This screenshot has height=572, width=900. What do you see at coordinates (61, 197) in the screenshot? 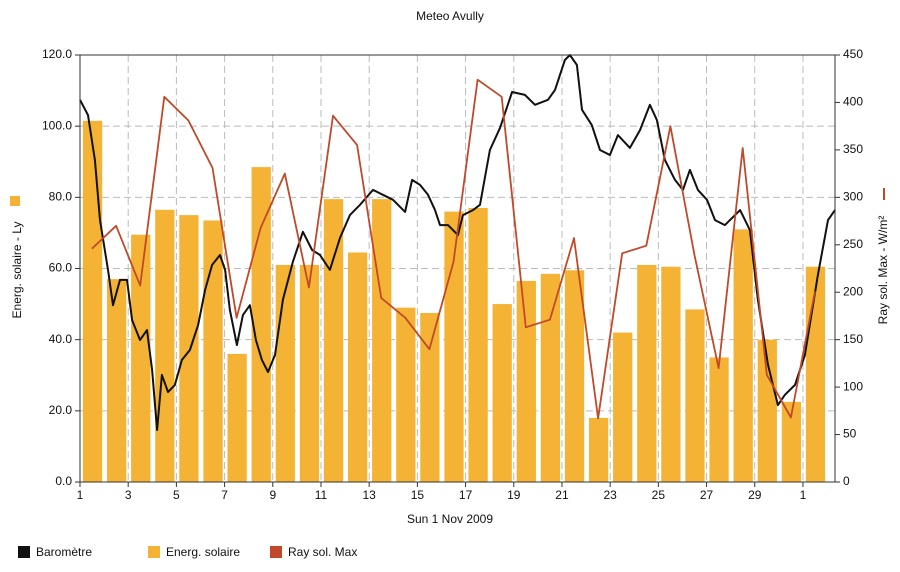
I see `y-tick-label: 80.0` at bounding box center [61, 197].